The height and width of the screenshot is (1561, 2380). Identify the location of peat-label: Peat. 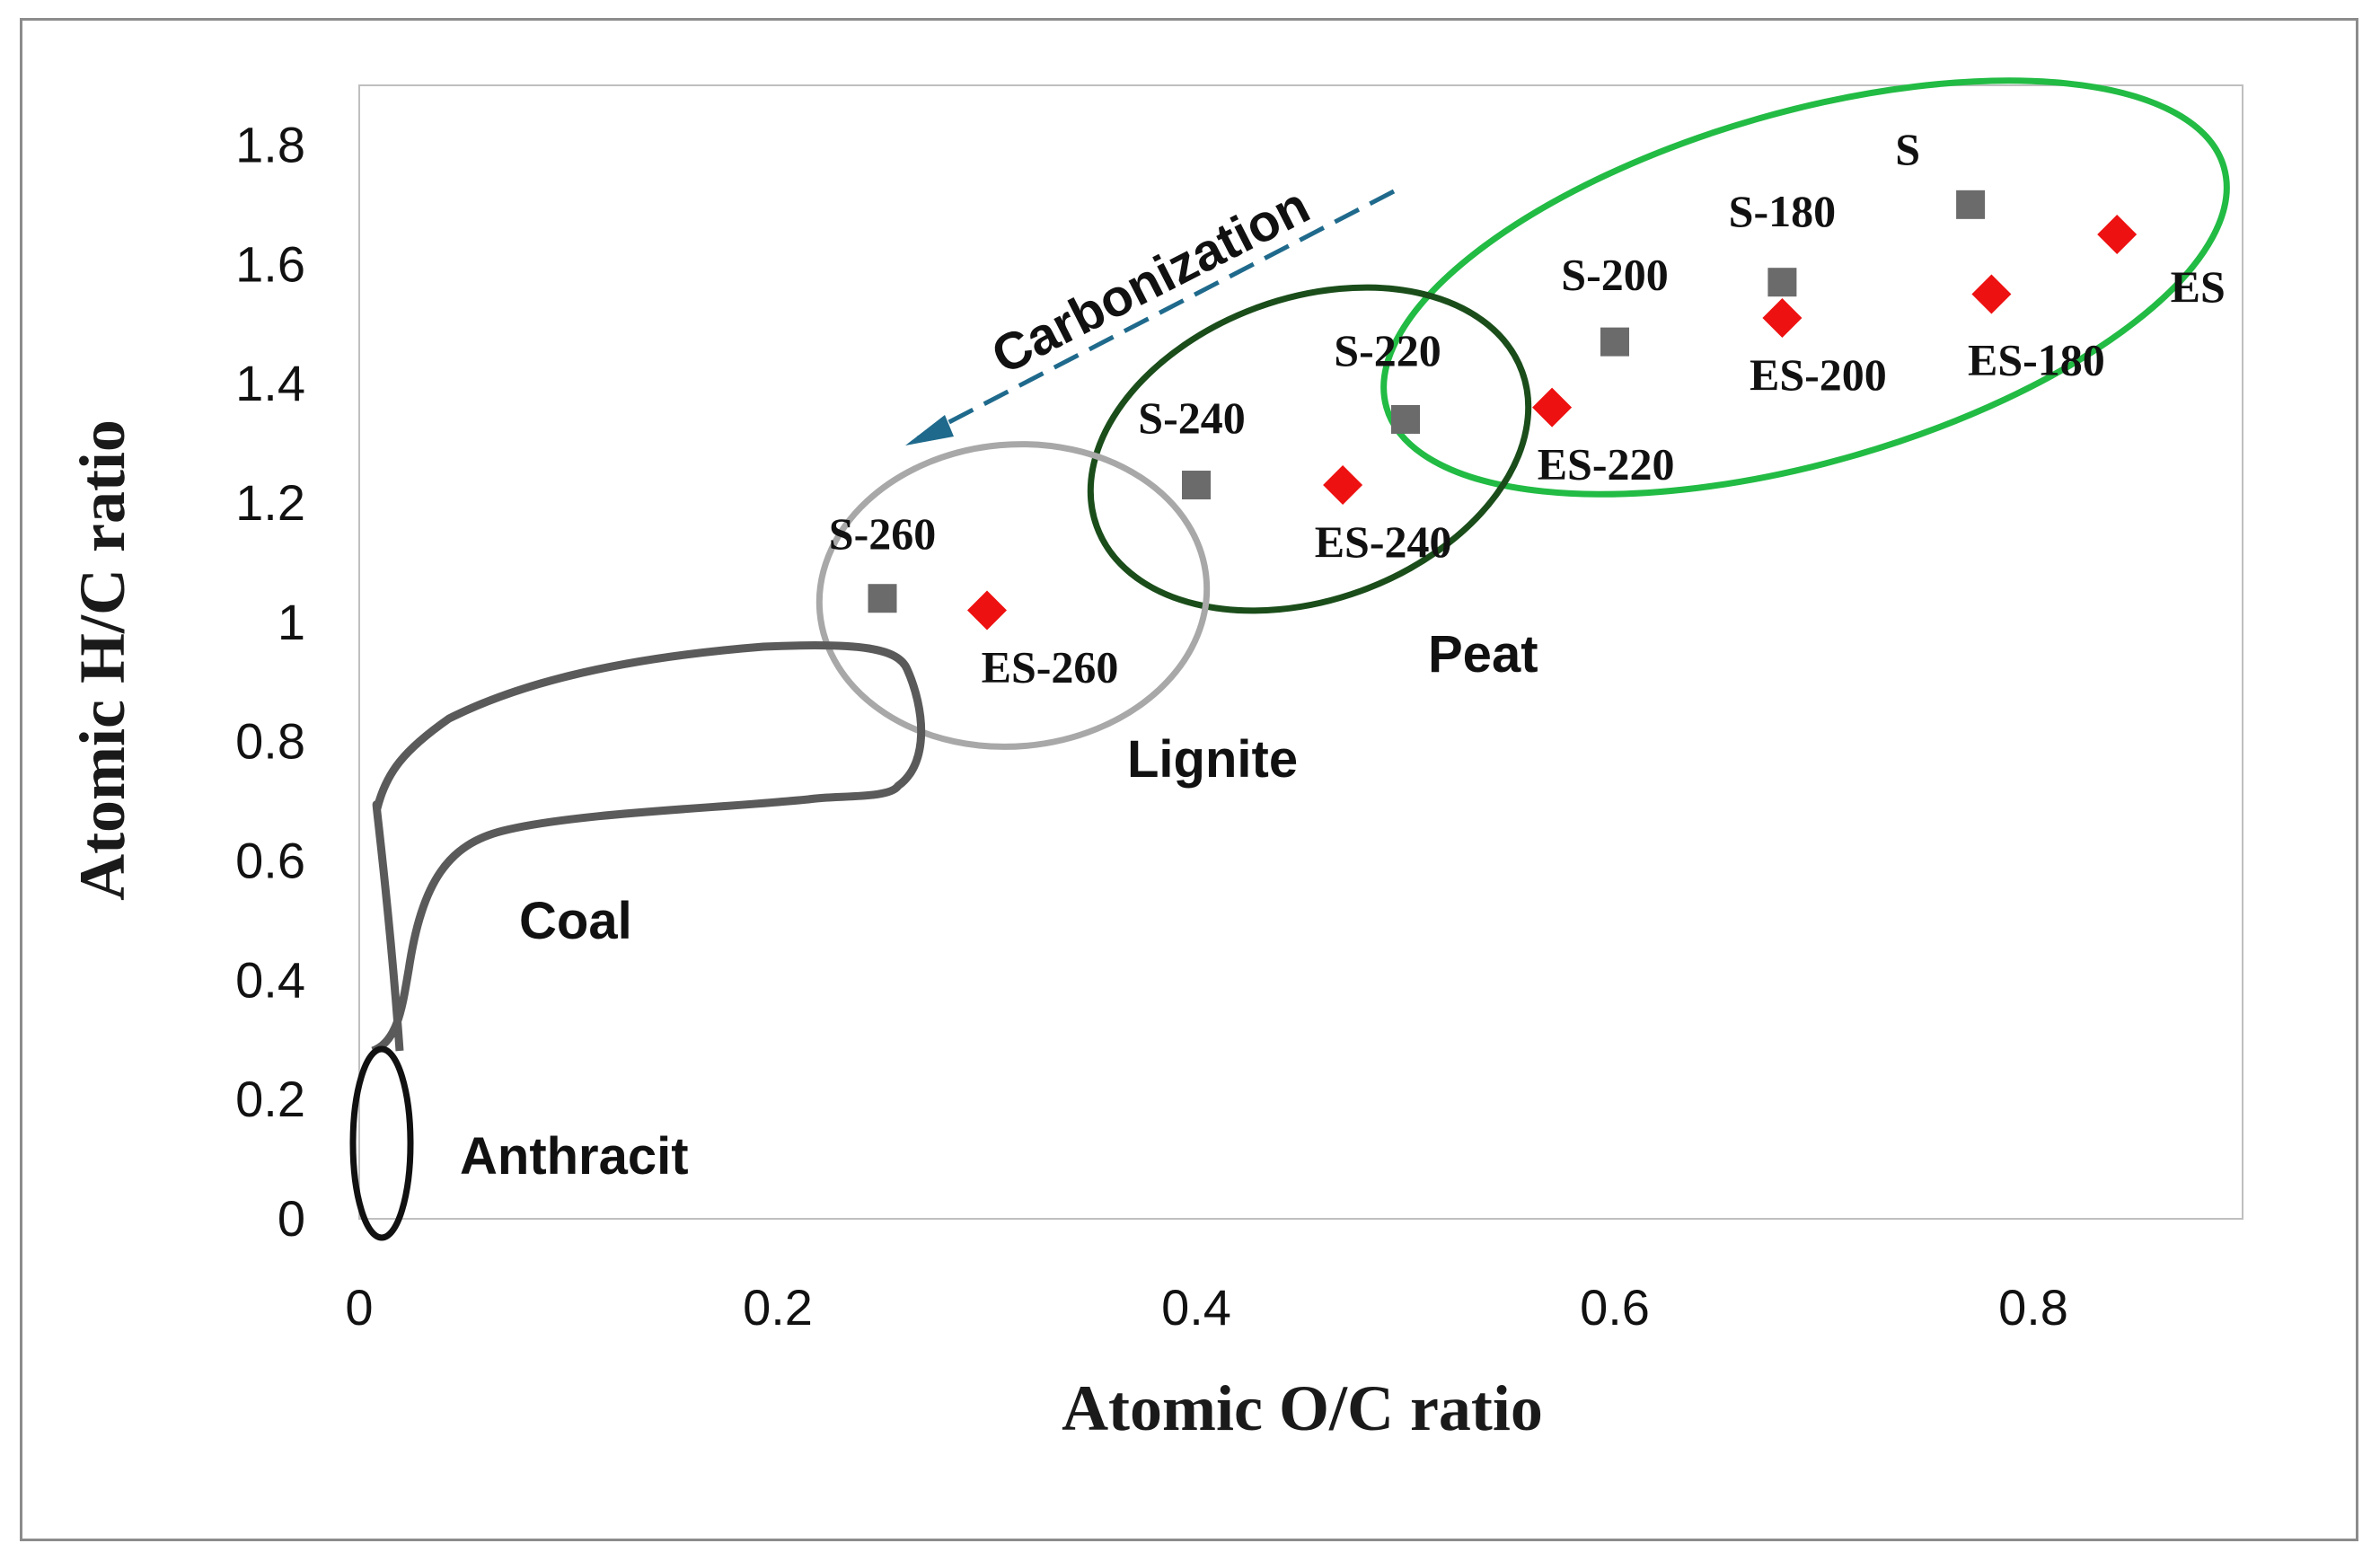
(1483, 654).